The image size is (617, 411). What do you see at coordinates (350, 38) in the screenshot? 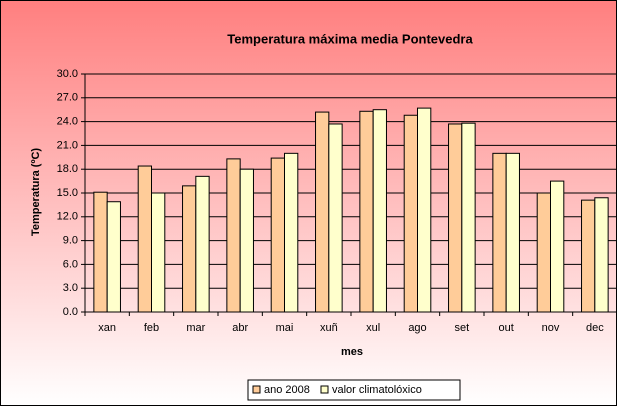
I see `chart-title: Temperatura máxima media Pontevedra` at bounding box center [350, 38].